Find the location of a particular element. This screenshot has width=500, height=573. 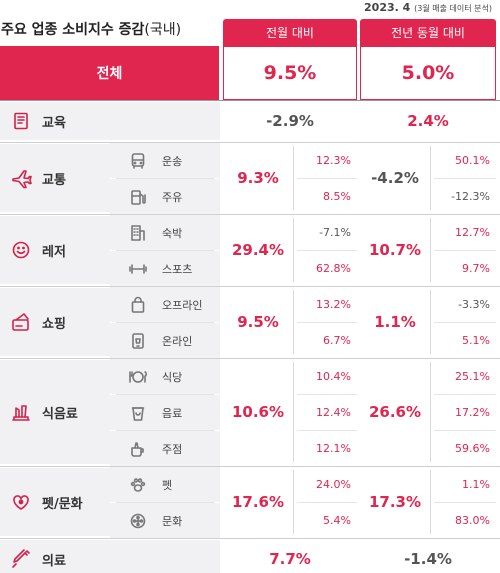

category-yoy-value: 2.4% is located at coordinates (428, 121).